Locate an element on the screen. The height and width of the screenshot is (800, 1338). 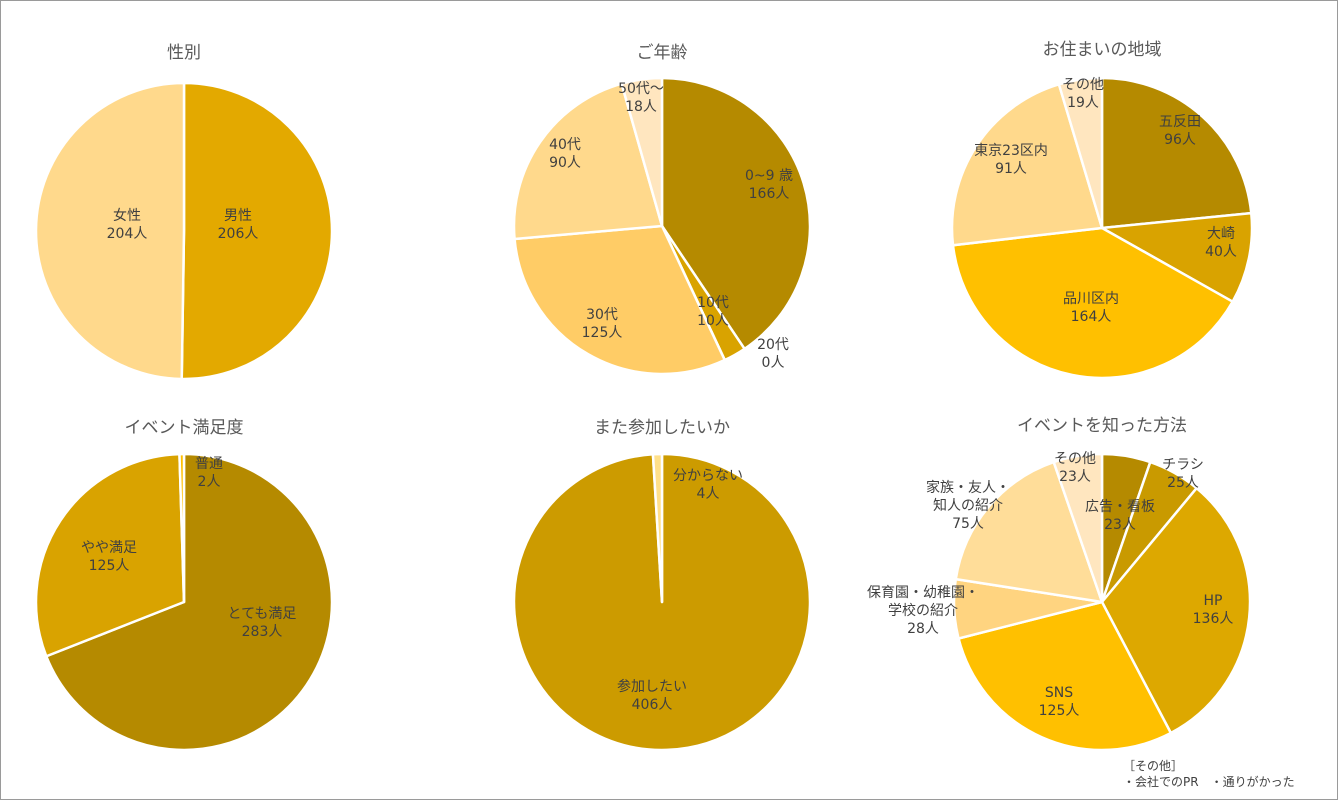
other-note: ［その他］ ・会社でのPR ・通りがかった is located at coordinates (1209, 774).